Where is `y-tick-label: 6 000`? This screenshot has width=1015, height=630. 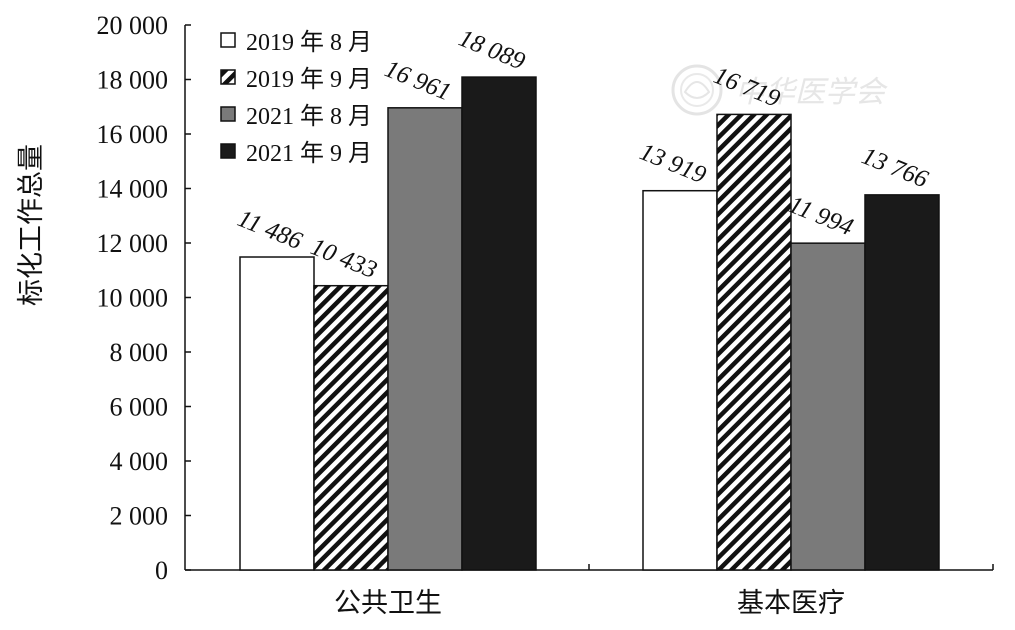
y-tick-label: 6 000 is located at coordinates (139, 407).